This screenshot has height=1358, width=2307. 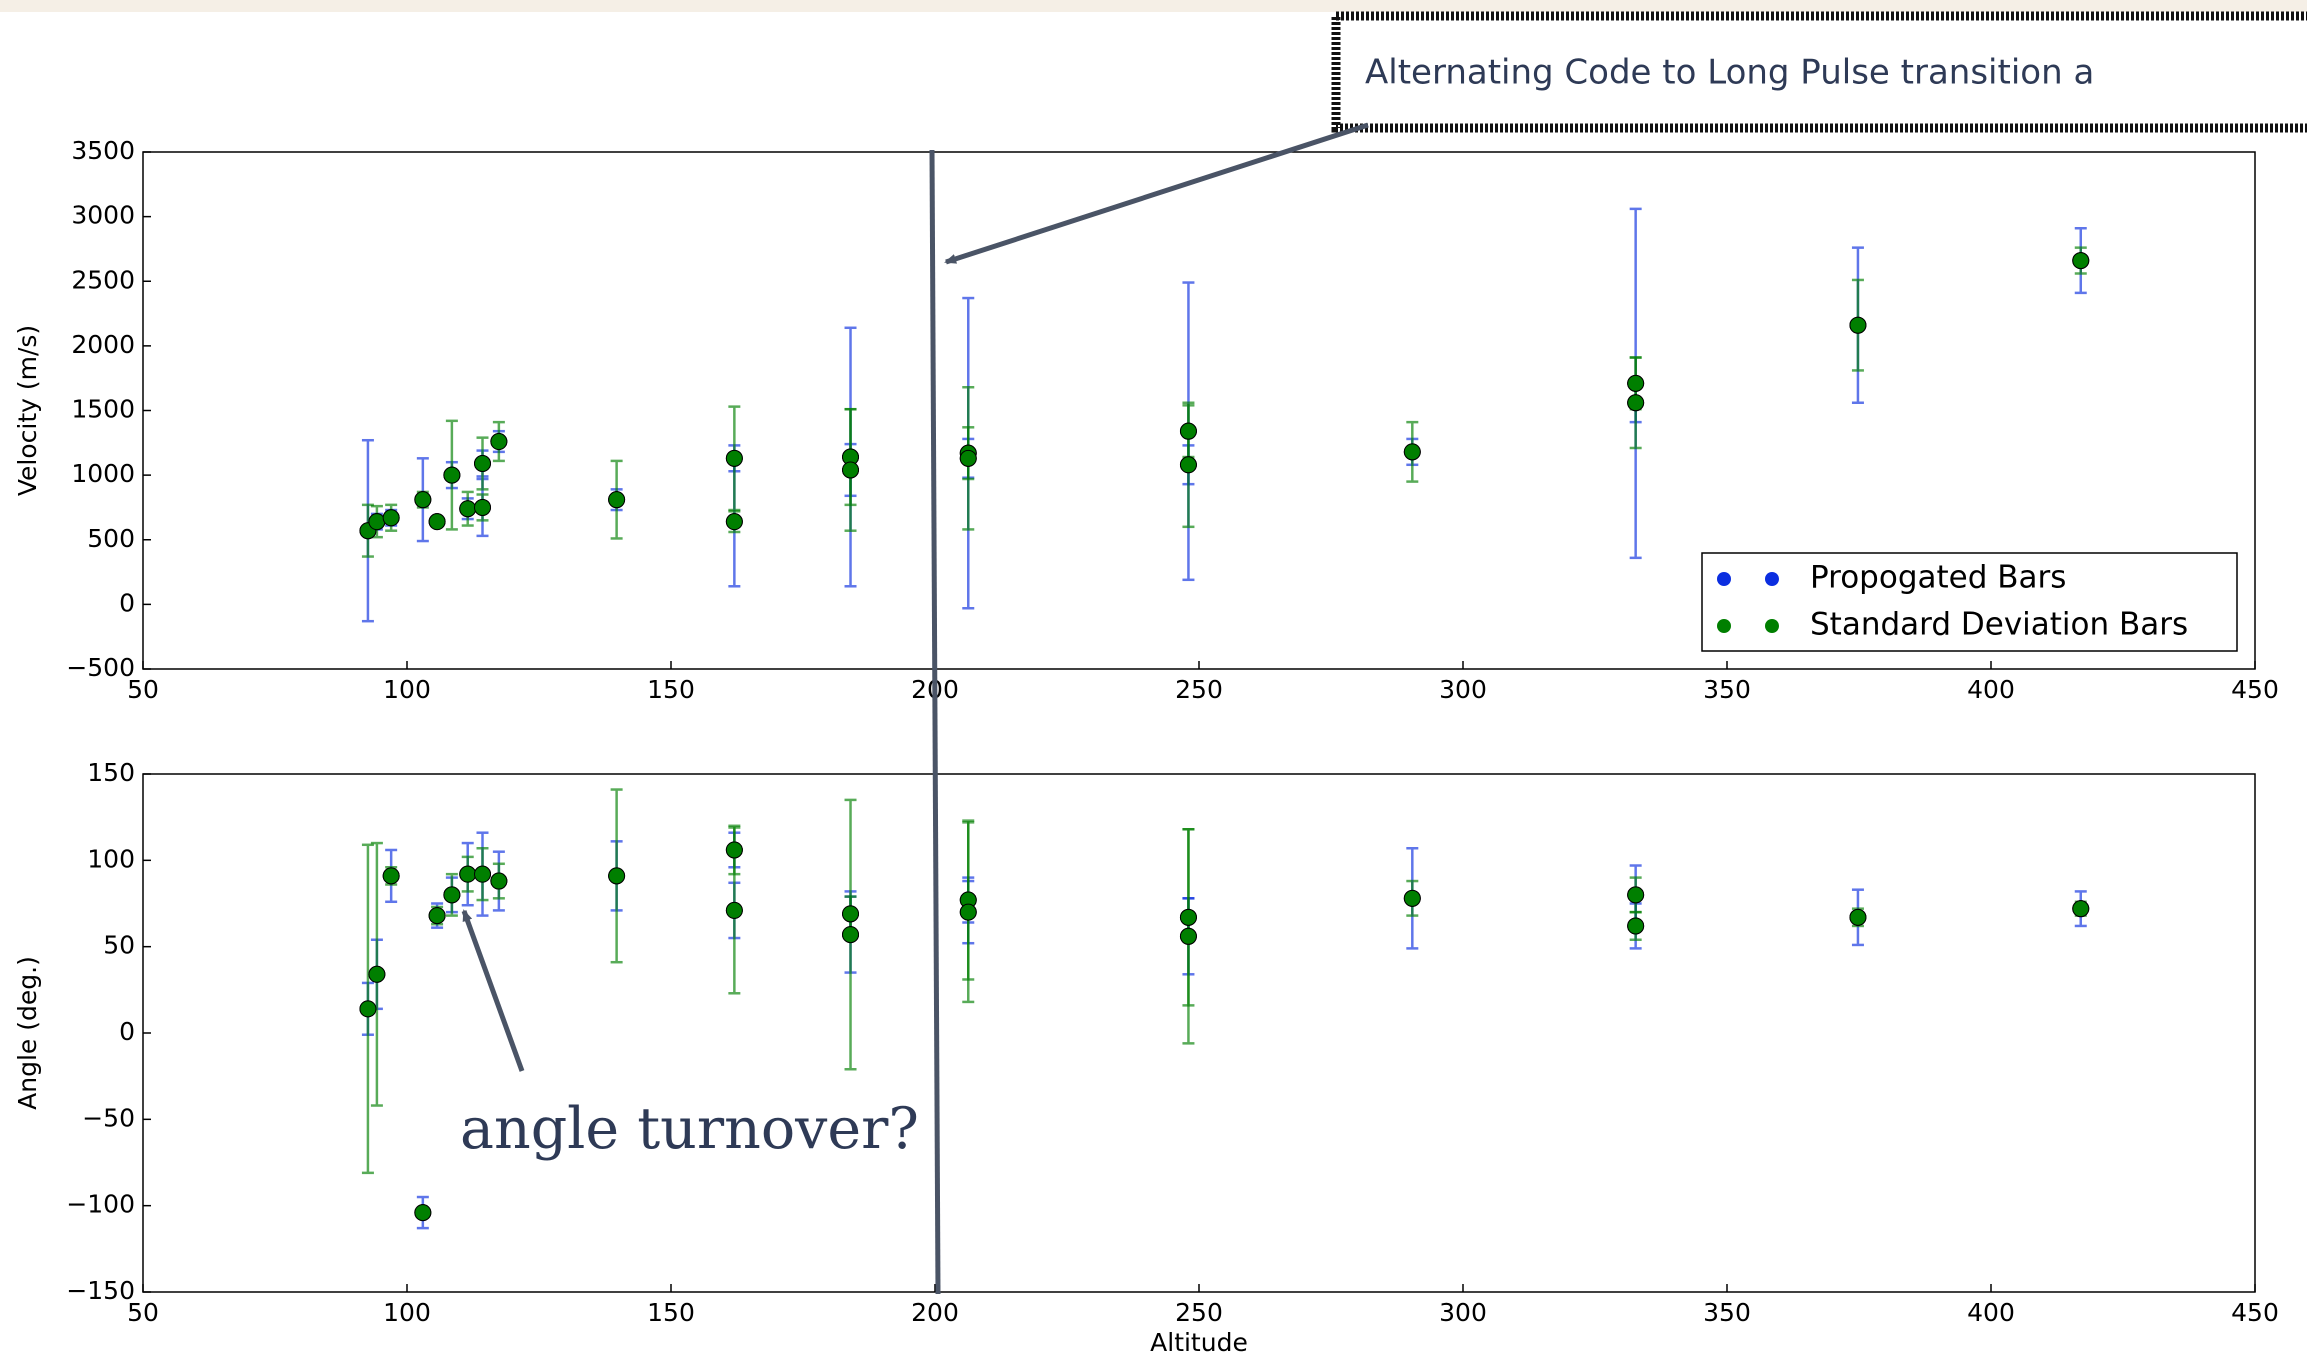 What do you see at coordinates (103, 215) in the screenshot?
I see `y-tick-label: 3000` at bounding box center [103, 215].